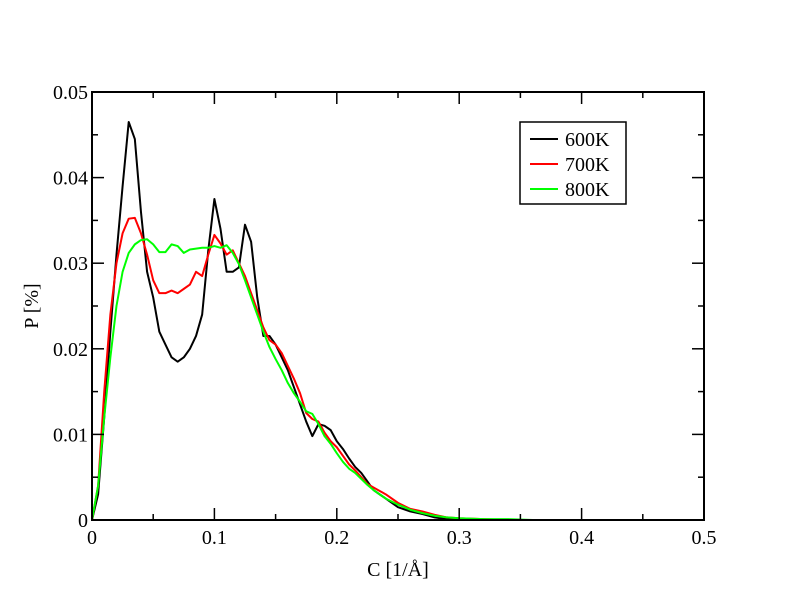 Image resolution: width=792 pixels, height=612 pixels. What do you see at coordinates (587, 190) in the screenshot?
I see `legend-label-800K: 800K` at bounding box center [587, 190].